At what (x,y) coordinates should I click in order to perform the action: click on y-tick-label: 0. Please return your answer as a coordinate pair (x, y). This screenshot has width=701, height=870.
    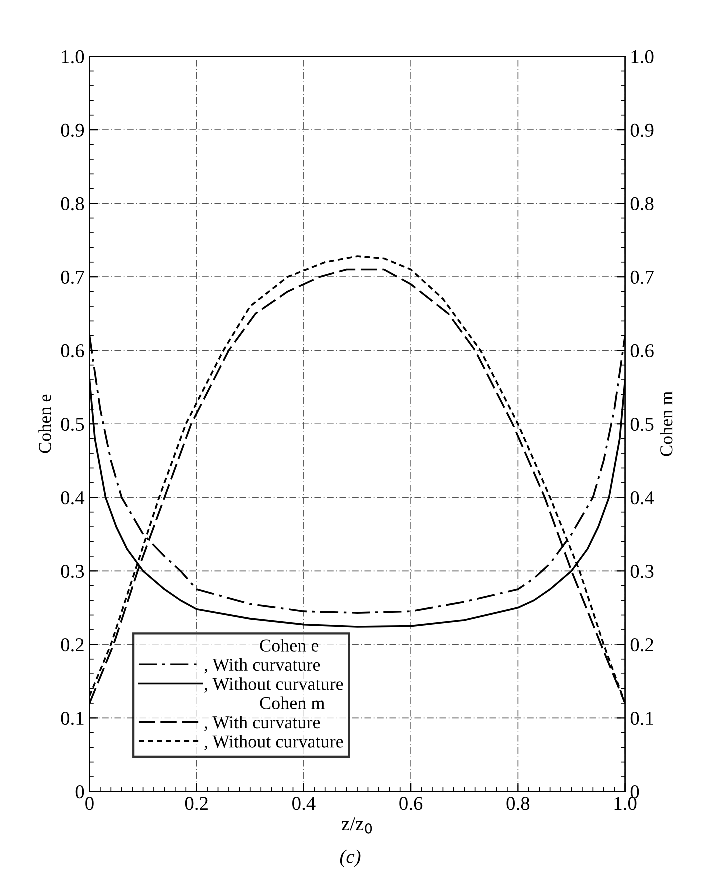
    Looking at the image, I should click on (80, 792).